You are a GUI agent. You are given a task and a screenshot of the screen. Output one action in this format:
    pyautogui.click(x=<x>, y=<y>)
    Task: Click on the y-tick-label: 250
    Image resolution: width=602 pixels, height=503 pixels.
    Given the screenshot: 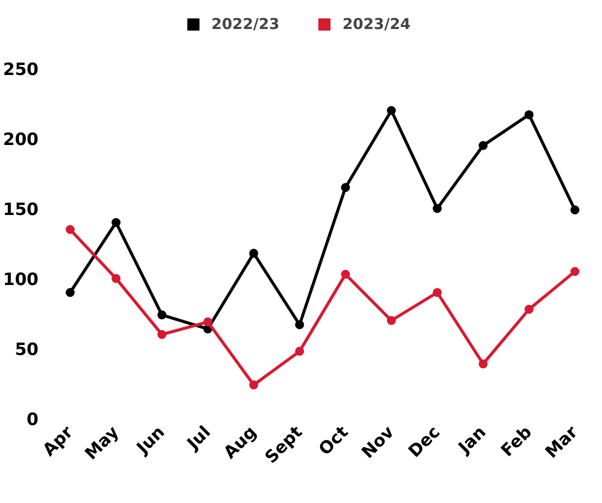 What is the action you would take?
    pyautogui.click(x=21, y=70)
    